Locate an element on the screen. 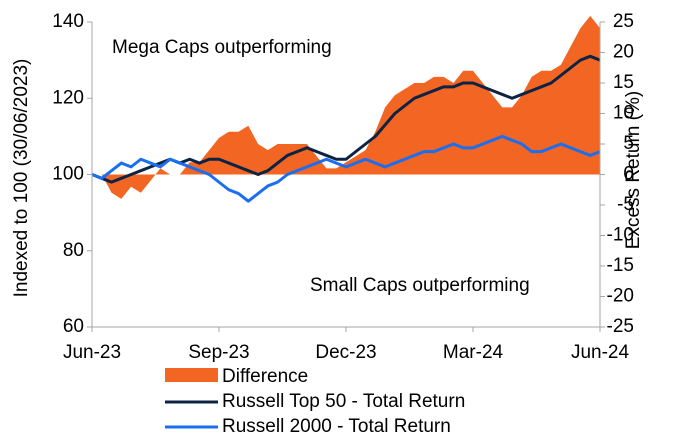  y2-tick-label: 10 is located at coordinates (623, 113).